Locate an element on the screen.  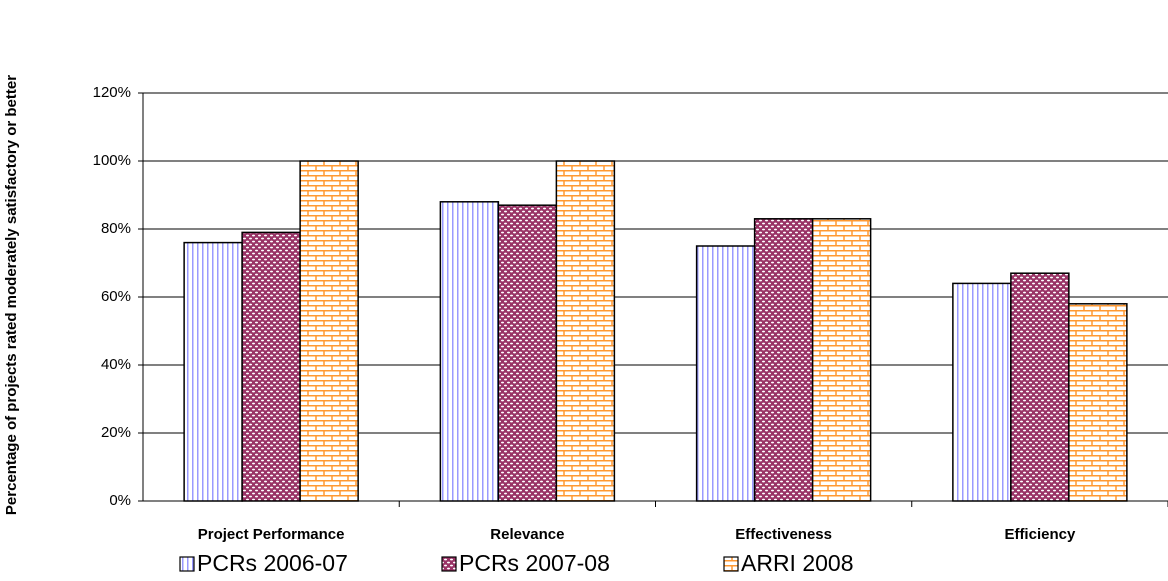
y-tick-label: 20% is located at coordinates (116, 432).